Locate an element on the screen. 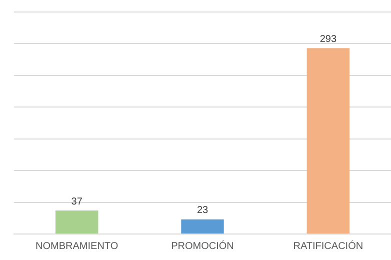 The width and height of the screenshot is (391, 260). x-tick-label: PROMOCIÓN is located at coordinates (202, 246).